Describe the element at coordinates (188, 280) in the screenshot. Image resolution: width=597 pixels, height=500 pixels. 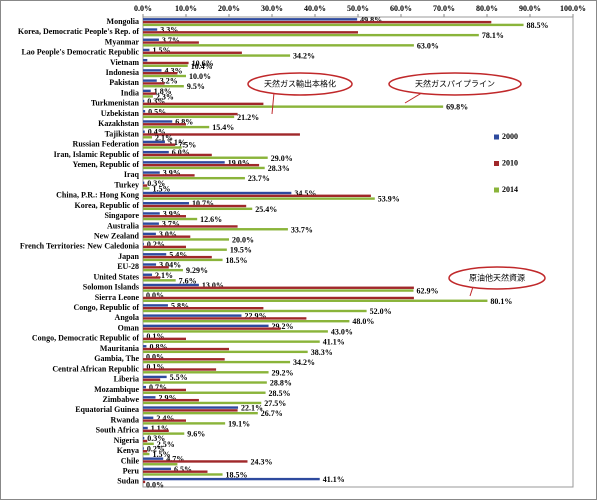
I see `data-label: 7.6%` at that location.